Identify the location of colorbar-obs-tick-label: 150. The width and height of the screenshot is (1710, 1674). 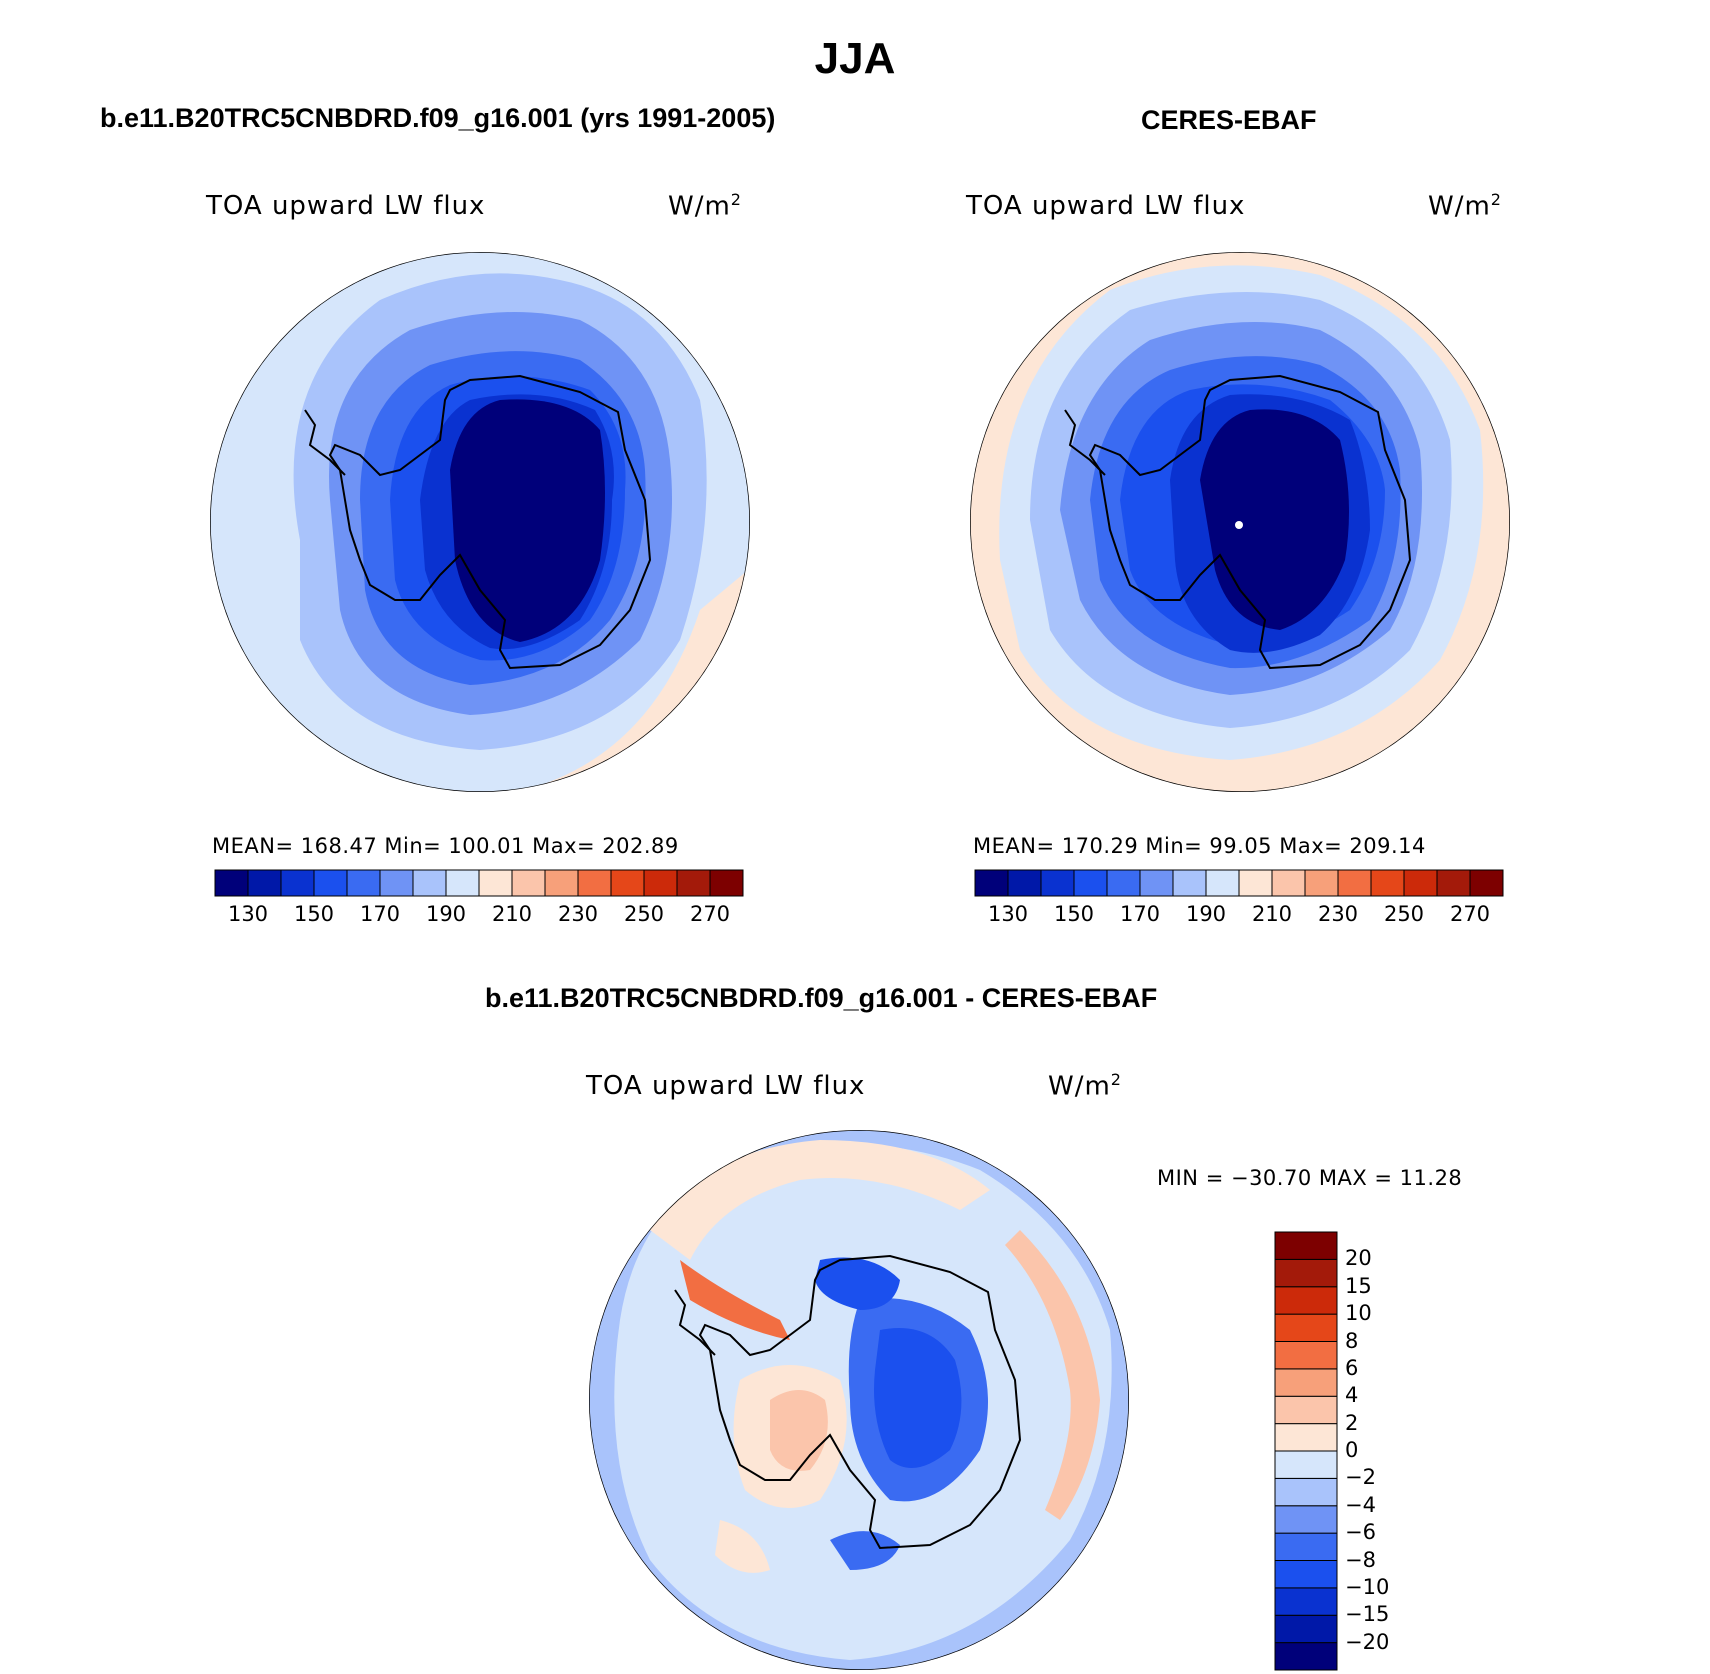
(1074, 914).